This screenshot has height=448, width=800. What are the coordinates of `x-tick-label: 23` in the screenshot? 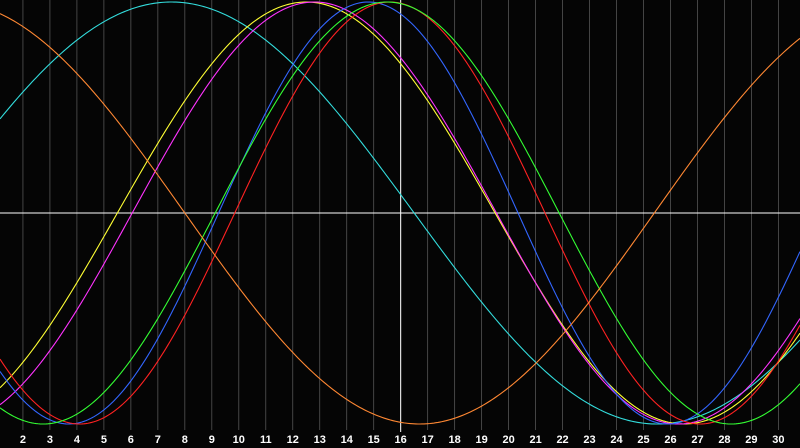 It's located at (589, 440).